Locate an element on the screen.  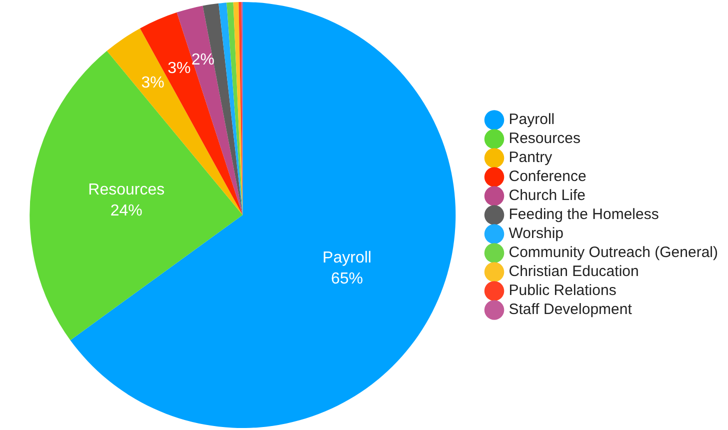
legend-label: Conference is located at coordinates (547, 177).